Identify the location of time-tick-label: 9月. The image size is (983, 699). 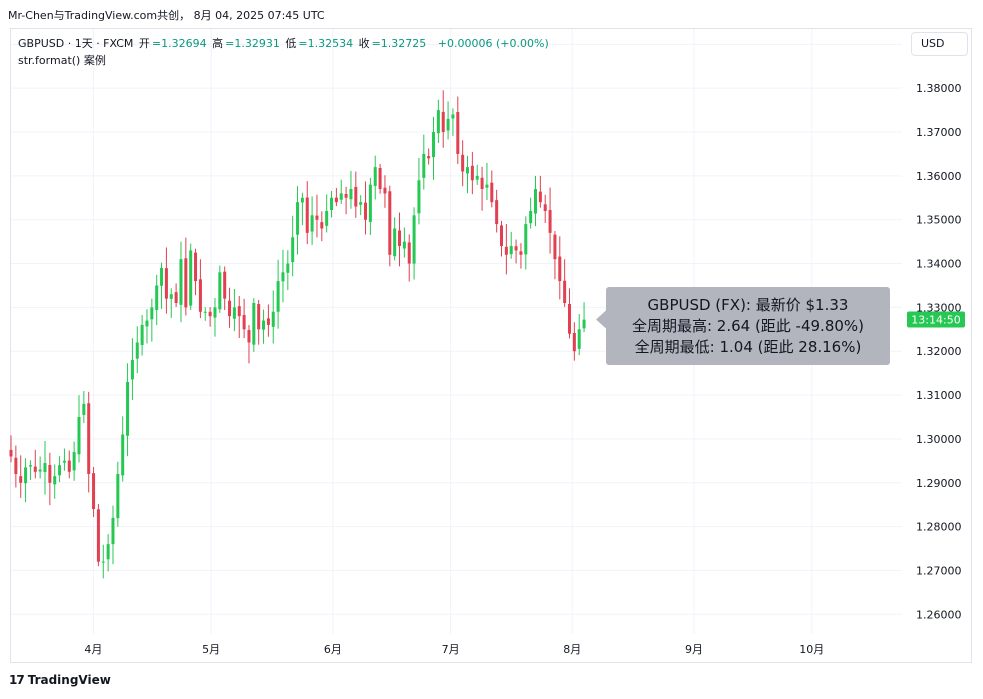
(694, 649).